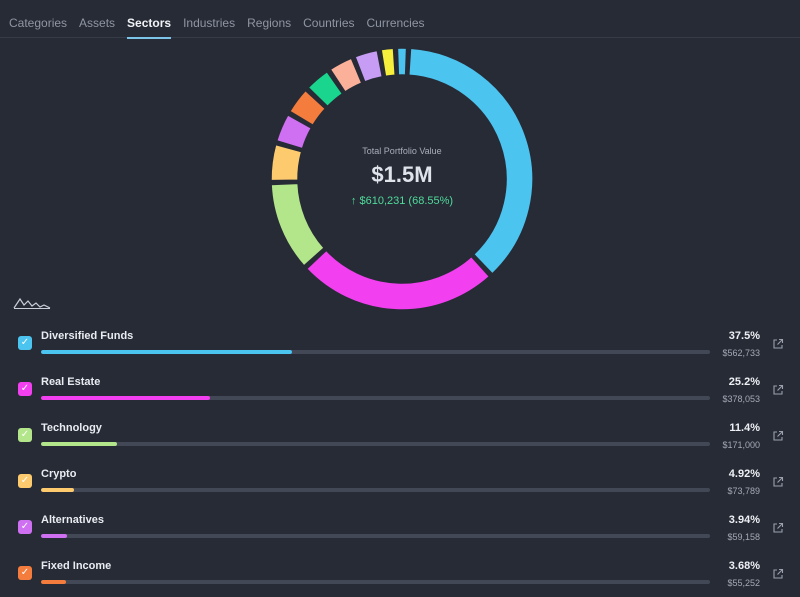  I want to click on sector-percent: 37.5%, so click(744, 336).